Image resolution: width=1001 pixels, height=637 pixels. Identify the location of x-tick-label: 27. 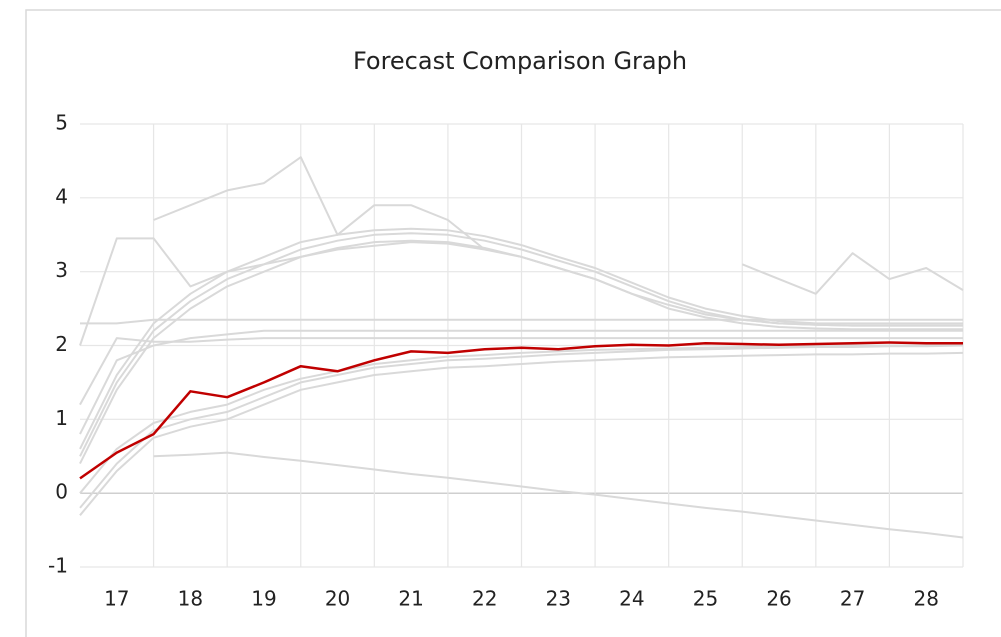
(852, 599).